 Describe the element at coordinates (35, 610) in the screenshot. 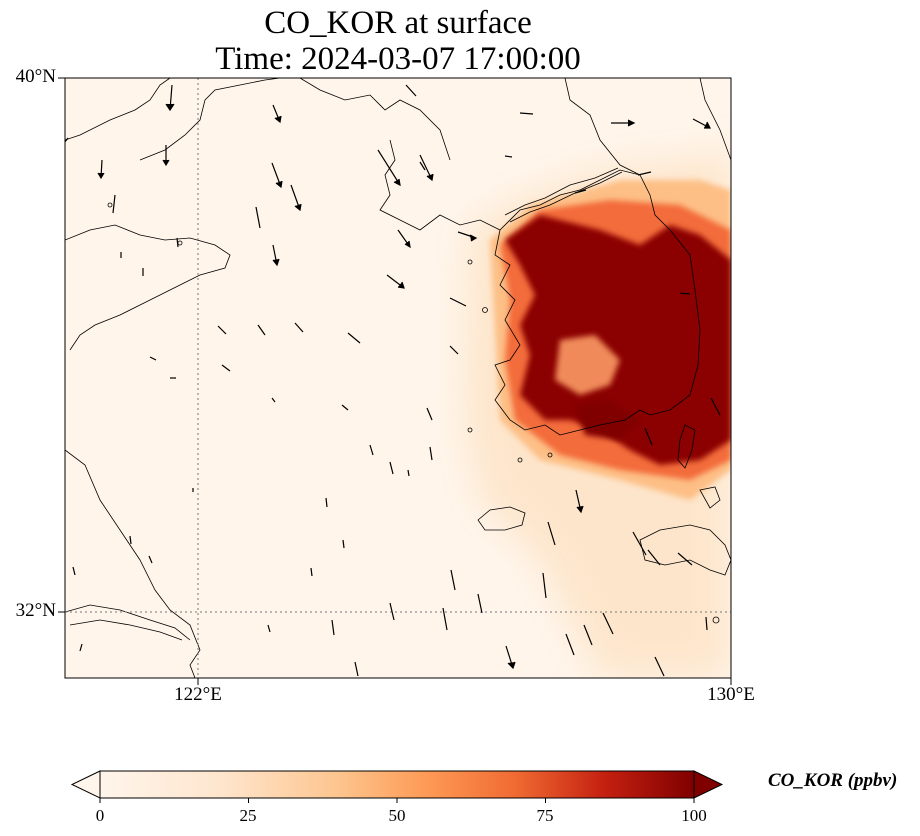

I see `lat-label-32n: 32°N` at that location.